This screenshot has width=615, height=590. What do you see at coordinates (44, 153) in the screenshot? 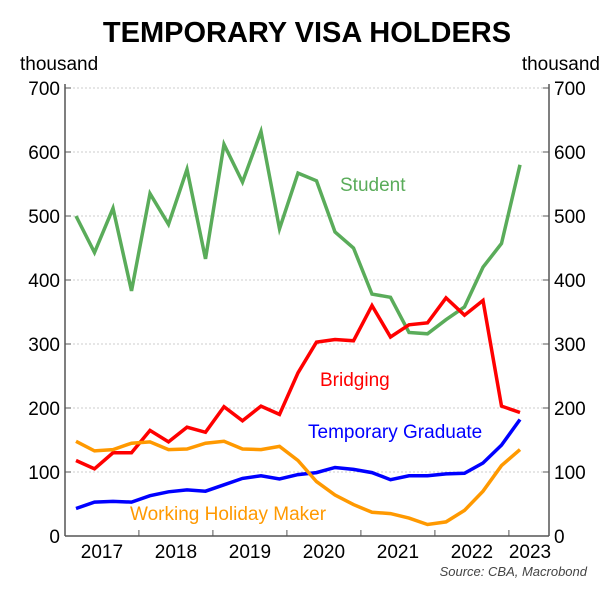
I see `y-tick-label-left: 600` at bounding box center [44, 153].